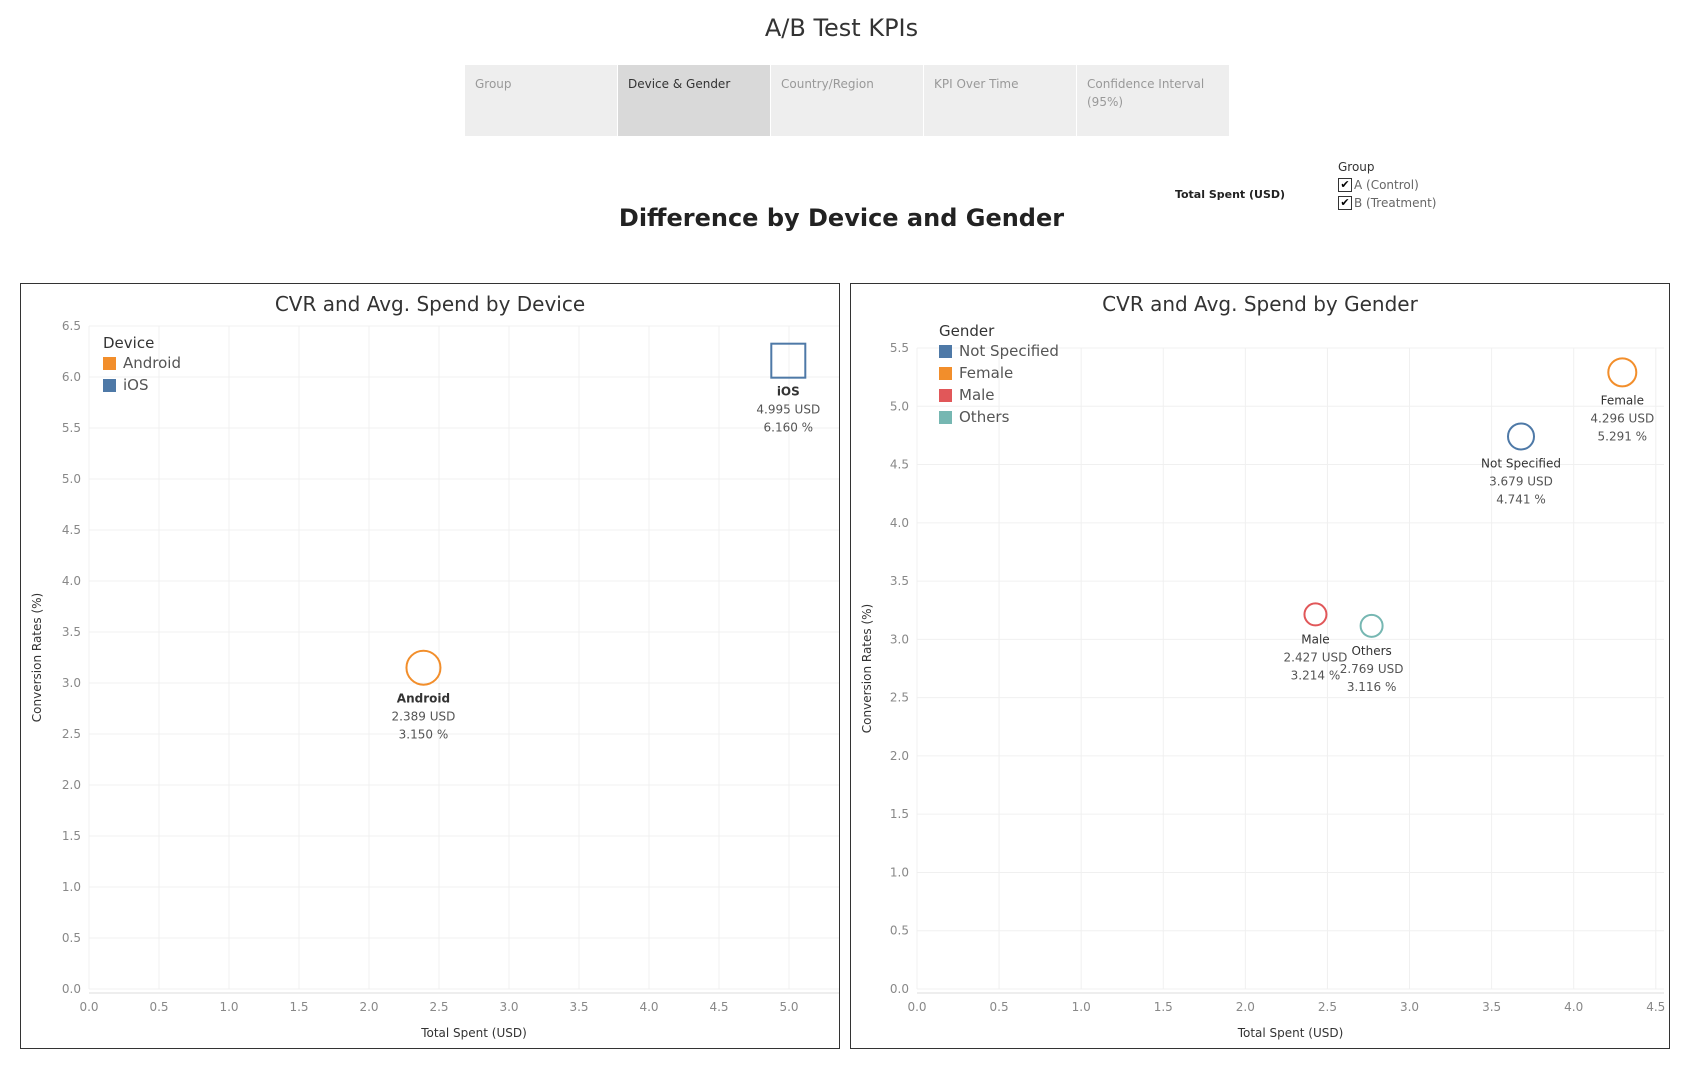 This screenshot has width=1683, height=1067. I want to click on data-label-name: Android, so click(423, 699).